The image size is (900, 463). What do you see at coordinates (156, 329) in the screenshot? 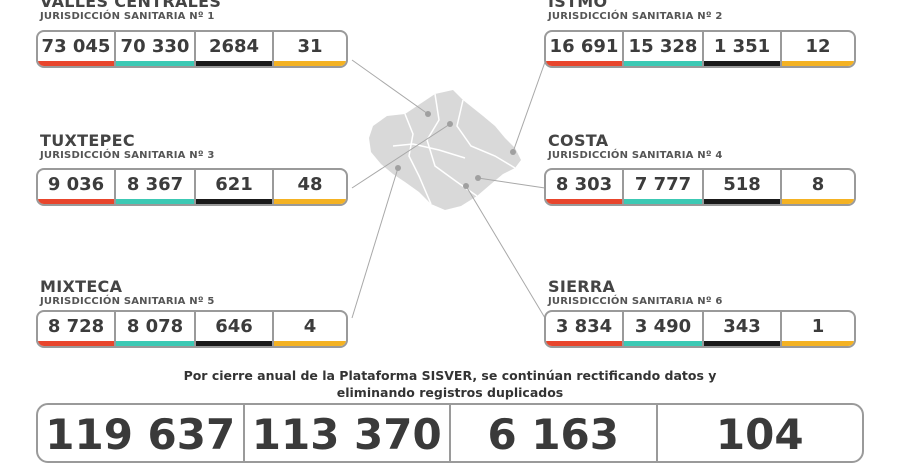
I see `stat-recovered: 8 078` at bounding box center [156, 329].